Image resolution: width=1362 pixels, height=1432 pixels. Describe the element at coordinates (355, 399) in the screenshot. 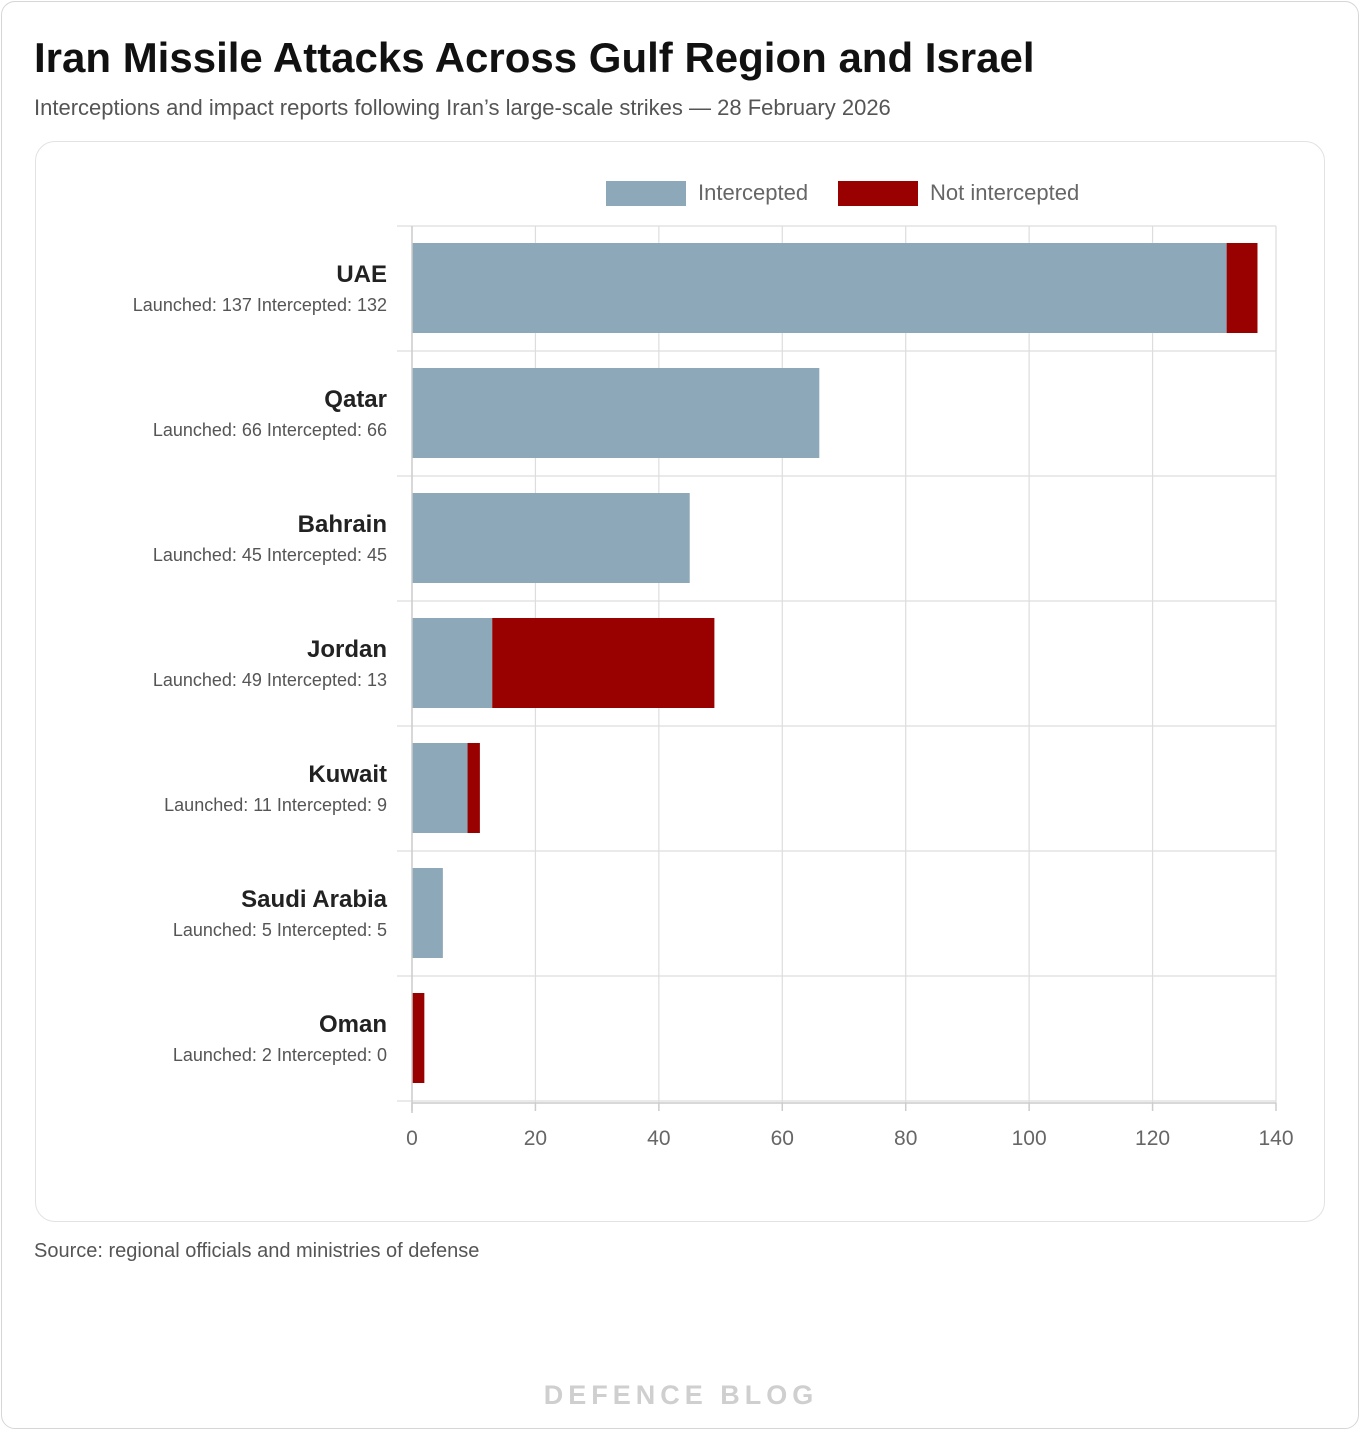

I see `category-label: Qatar` at that location.